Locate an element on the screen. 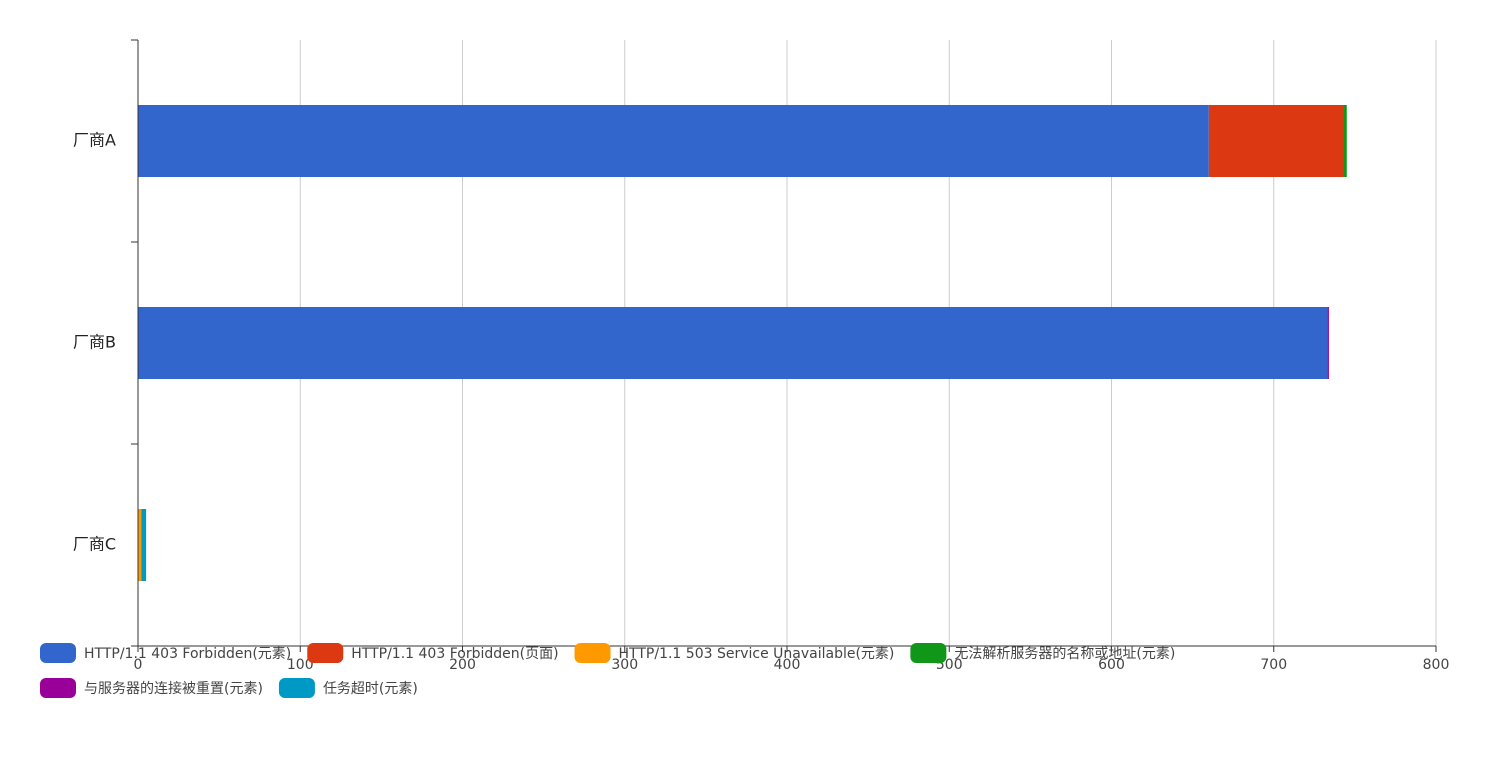  legend-item: HTTP/1.1 403 Forbidden(元素) is located at coordinates (165, 653).